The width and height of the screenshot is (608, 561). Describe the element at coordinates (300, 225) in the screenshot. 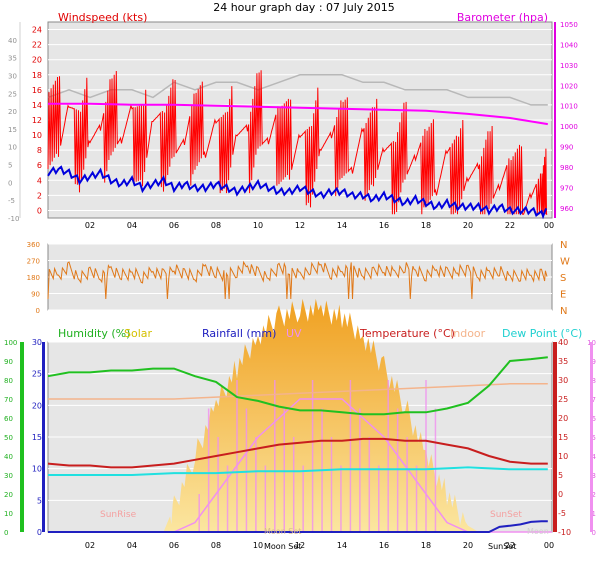

I see `wind-x-tick-label: 12` at that location.